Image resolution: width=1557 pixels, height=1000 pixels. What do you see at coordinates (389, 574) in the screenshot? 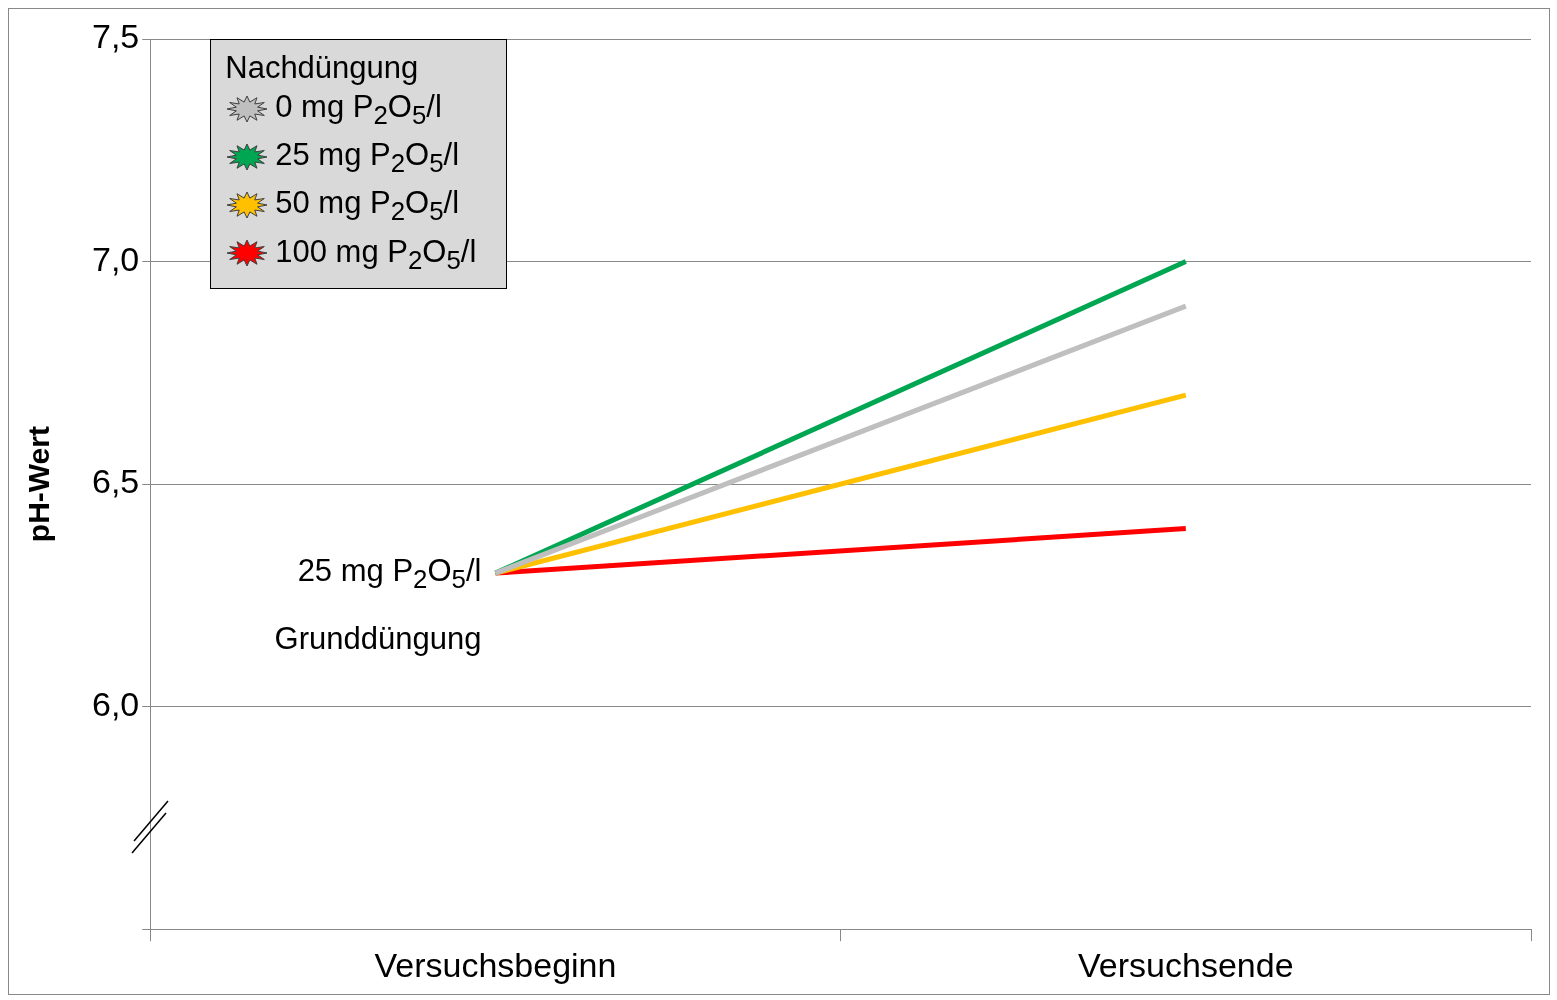
I see `annotation: 25 mg P$_{2}$O$_{5}$/l` at bounding box center [389, 574].